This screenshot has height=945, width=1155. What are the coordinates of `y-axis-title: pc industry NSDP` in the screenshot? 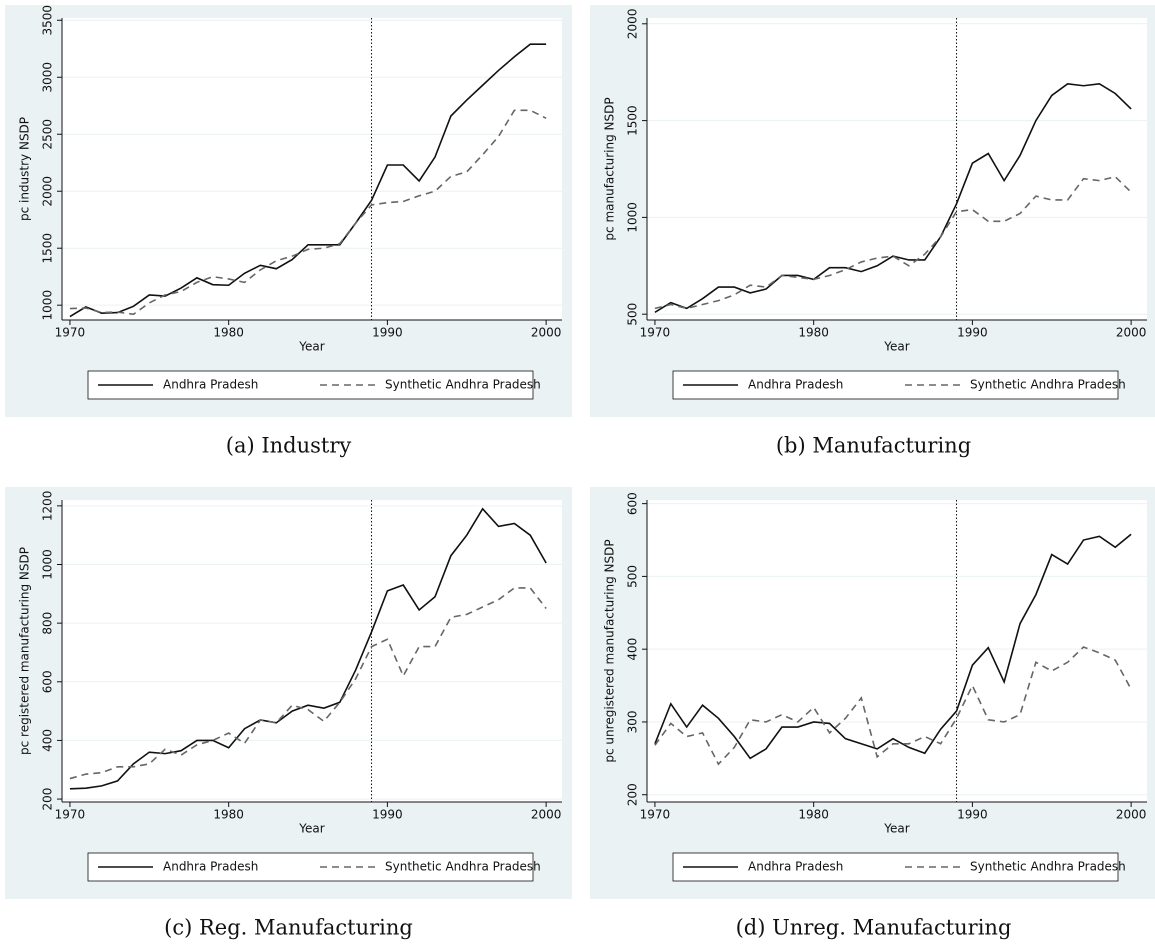 It's located at (25, 169).